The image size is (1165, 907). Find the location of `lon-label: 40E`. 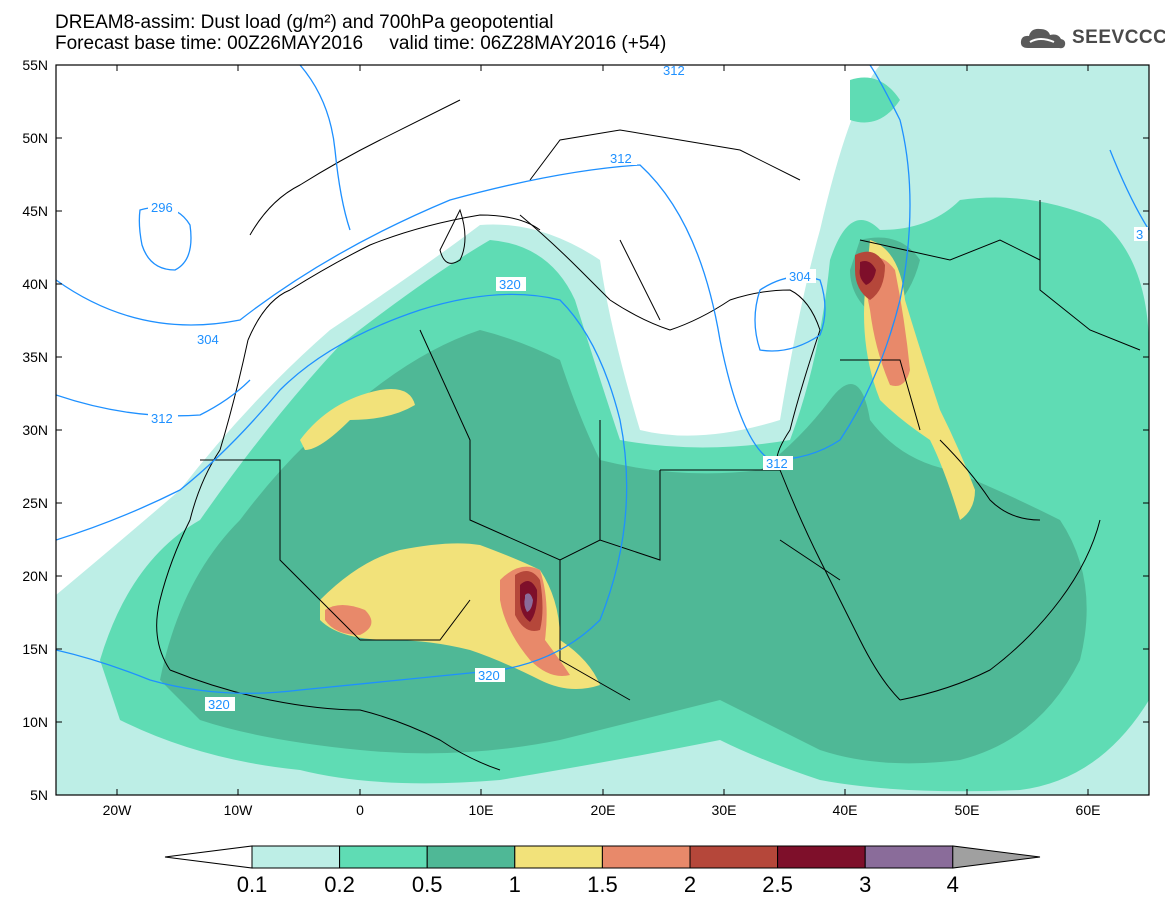

lon-label: 40E is located at coordinates (845, 810).